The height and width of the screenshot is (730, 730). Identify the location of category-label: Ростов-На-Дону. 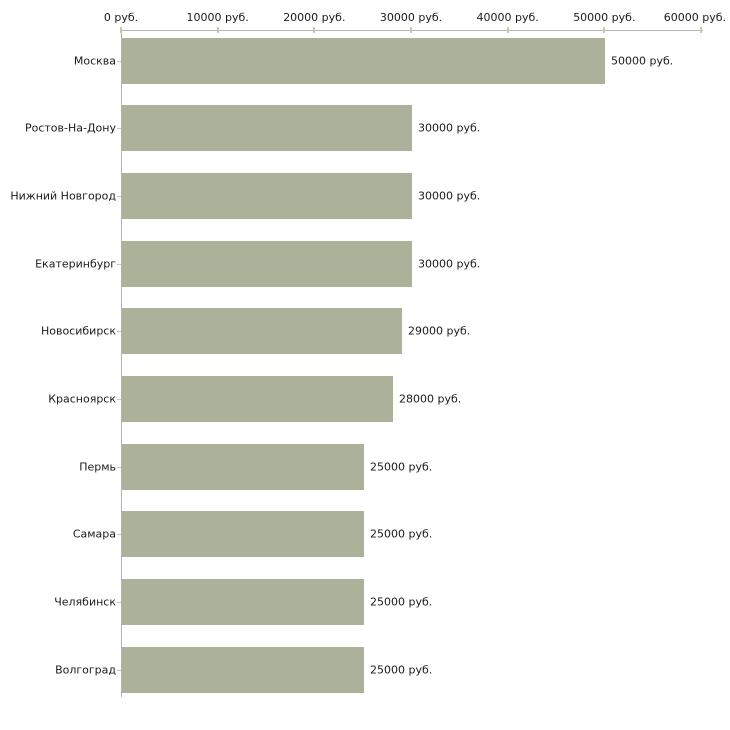
(70, 128).